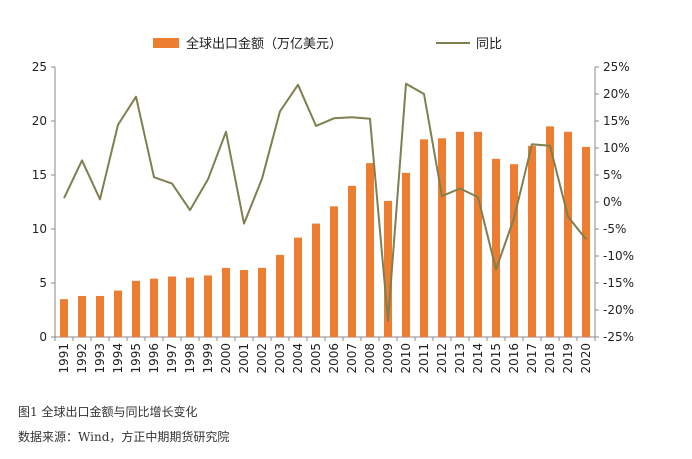 The width and height of the screenshot is (692, 459). What do you see at coordinates (370, 358) in the screenshot?
I see `x-tick-label-2008: 2008` at bounding box center [370, 358].